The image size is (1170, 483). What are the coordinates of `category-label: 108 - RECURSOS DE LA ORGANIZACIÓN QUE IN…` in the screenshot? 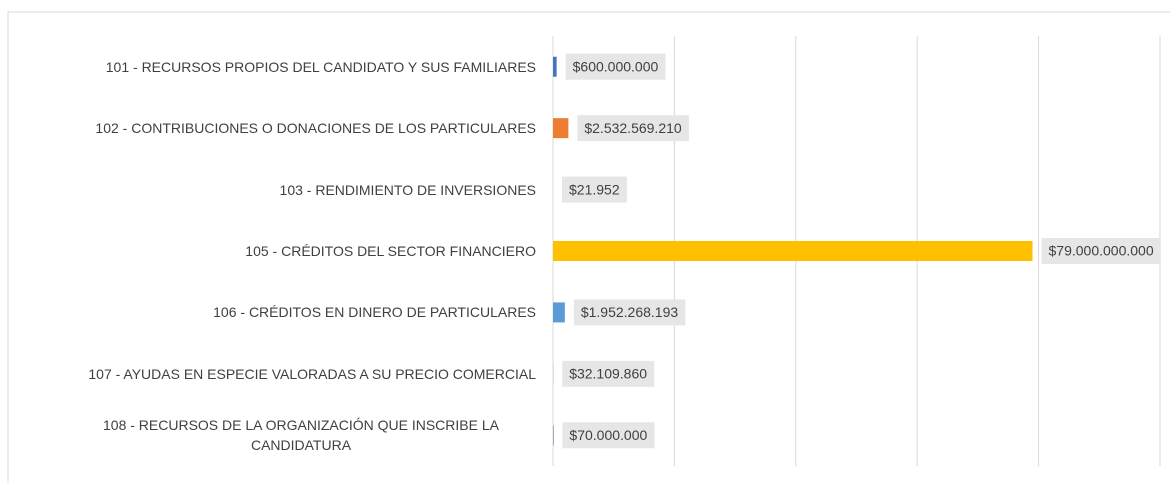 It's located at (273, 435).